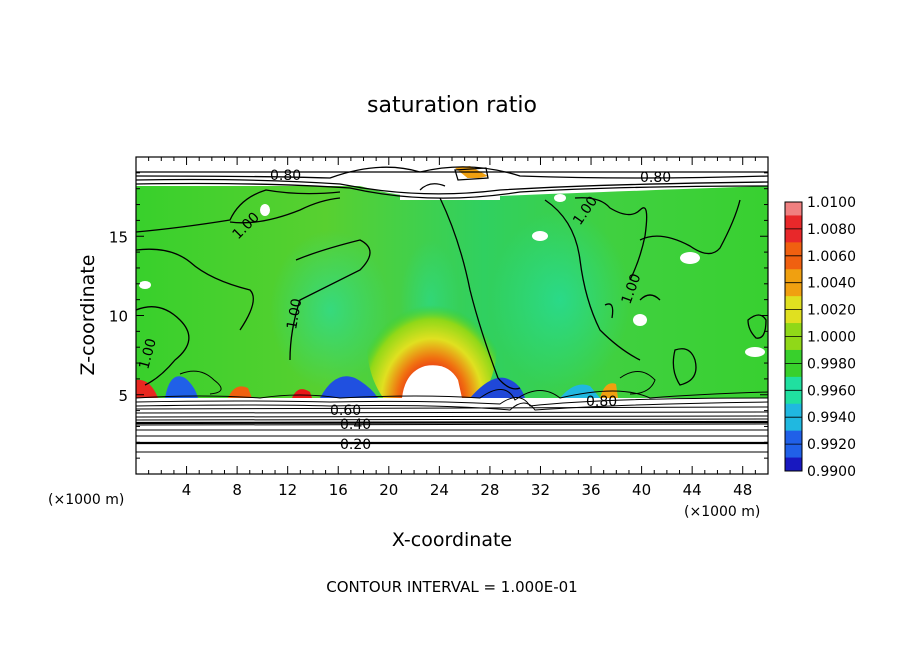  I want to click on y-tick-label: 10, so click(118, 317).